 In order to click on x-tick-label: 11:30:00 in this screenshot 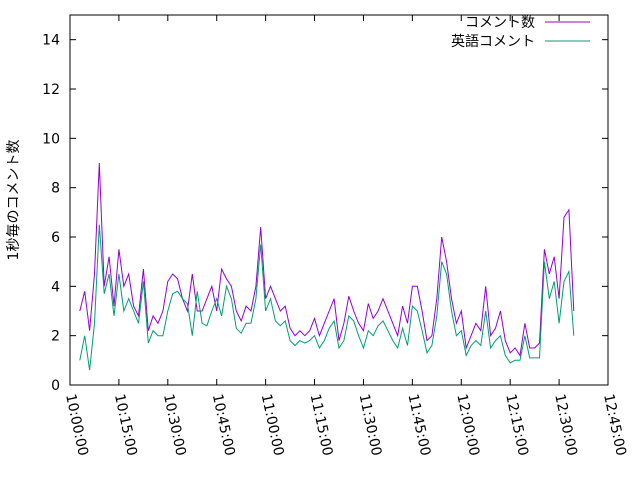, I will do `click(370, 425)`.